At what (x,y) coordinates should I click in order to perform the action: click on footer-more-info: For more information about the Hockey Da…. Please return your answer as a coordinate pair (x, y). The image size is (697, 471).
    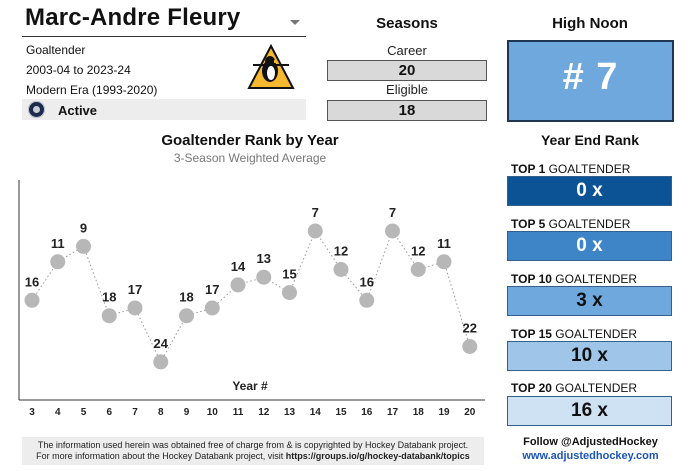
    Looking at the image, I should click on (253, 456).